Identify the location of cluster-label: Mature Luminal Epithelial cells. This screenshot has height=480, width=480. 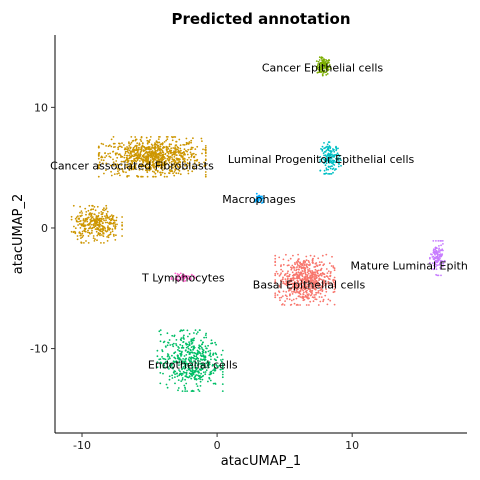
(415, 265).